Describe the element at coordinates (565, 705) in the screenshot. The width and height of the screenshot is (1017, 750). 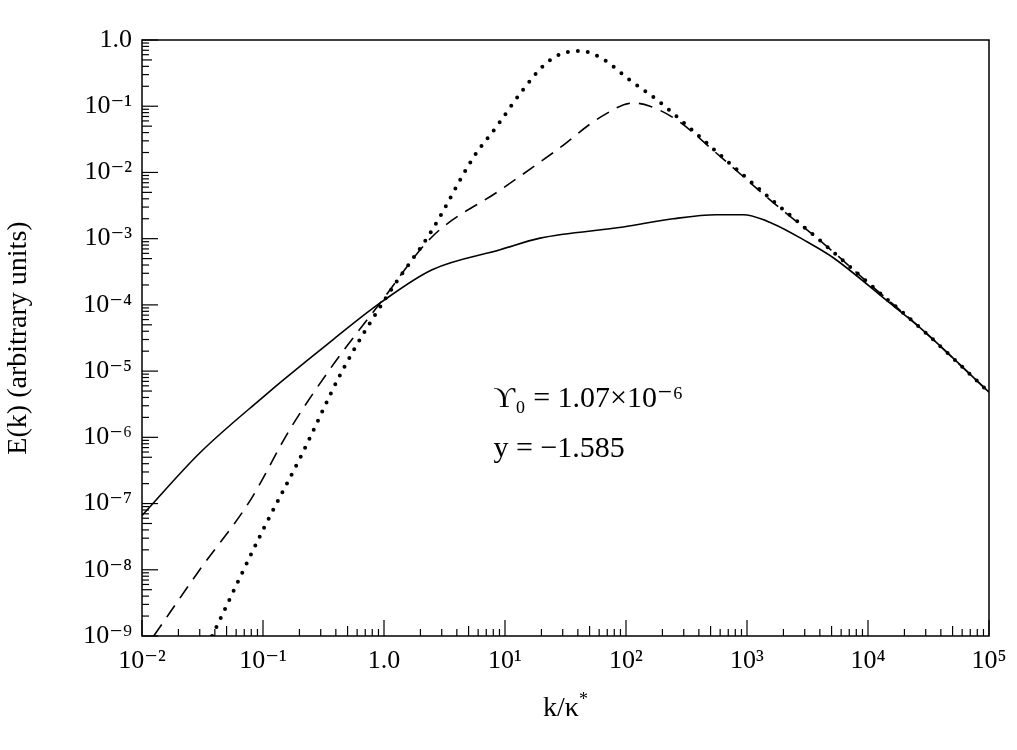
I see `x-axis-title: k/κ*` at that location.